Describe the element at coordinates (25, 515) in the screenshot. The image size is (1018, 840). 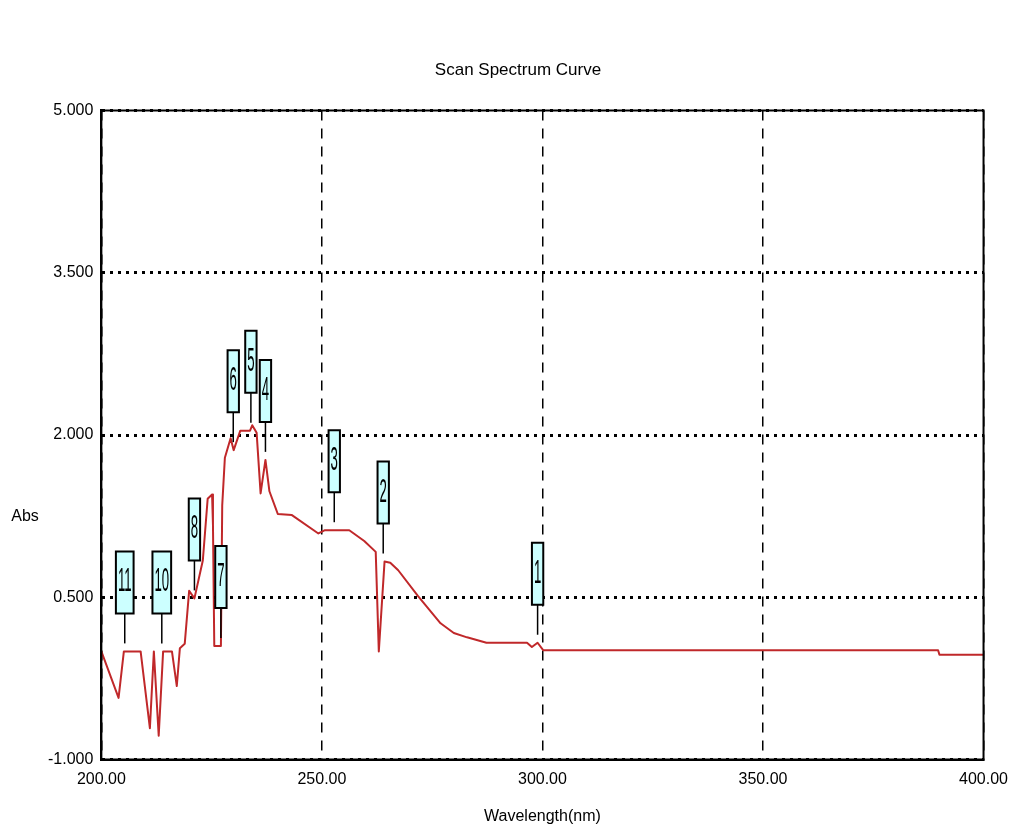
I see `y-axis-title: Abs` at that location.